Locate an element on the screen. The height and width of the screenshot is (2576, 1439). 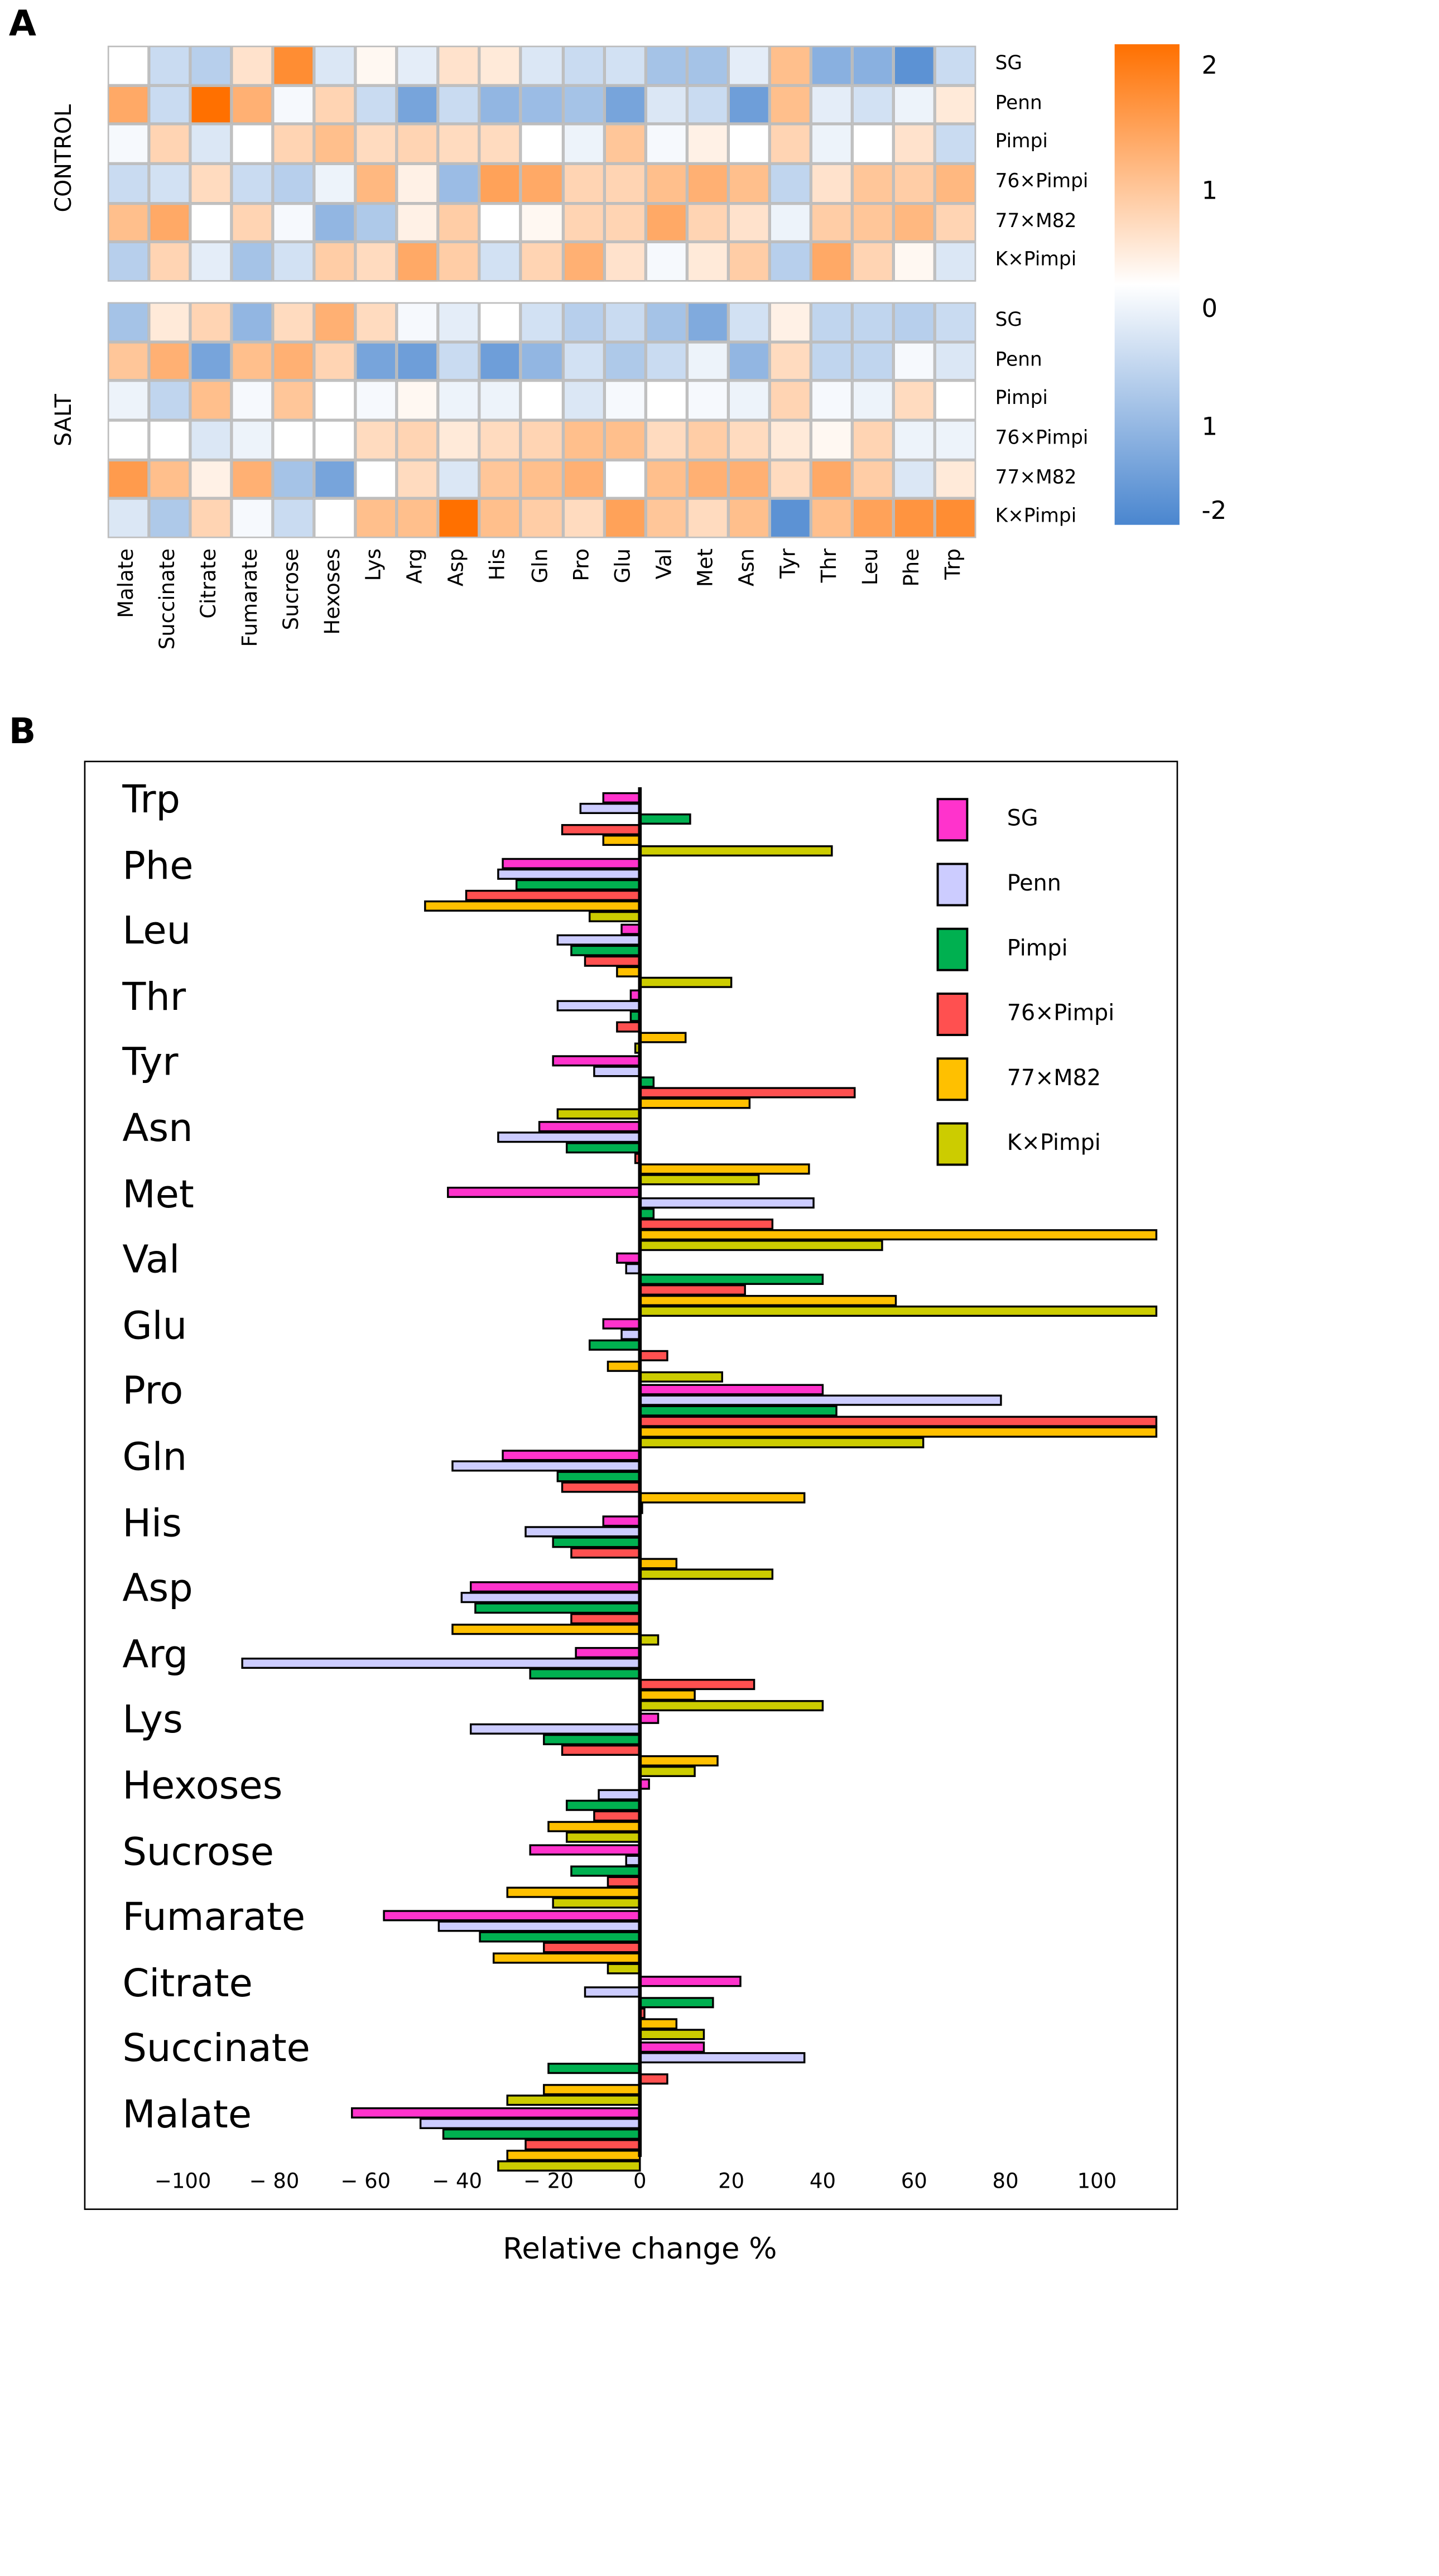
colorbar-tick: 0 is located at coordinates (1209, 310).